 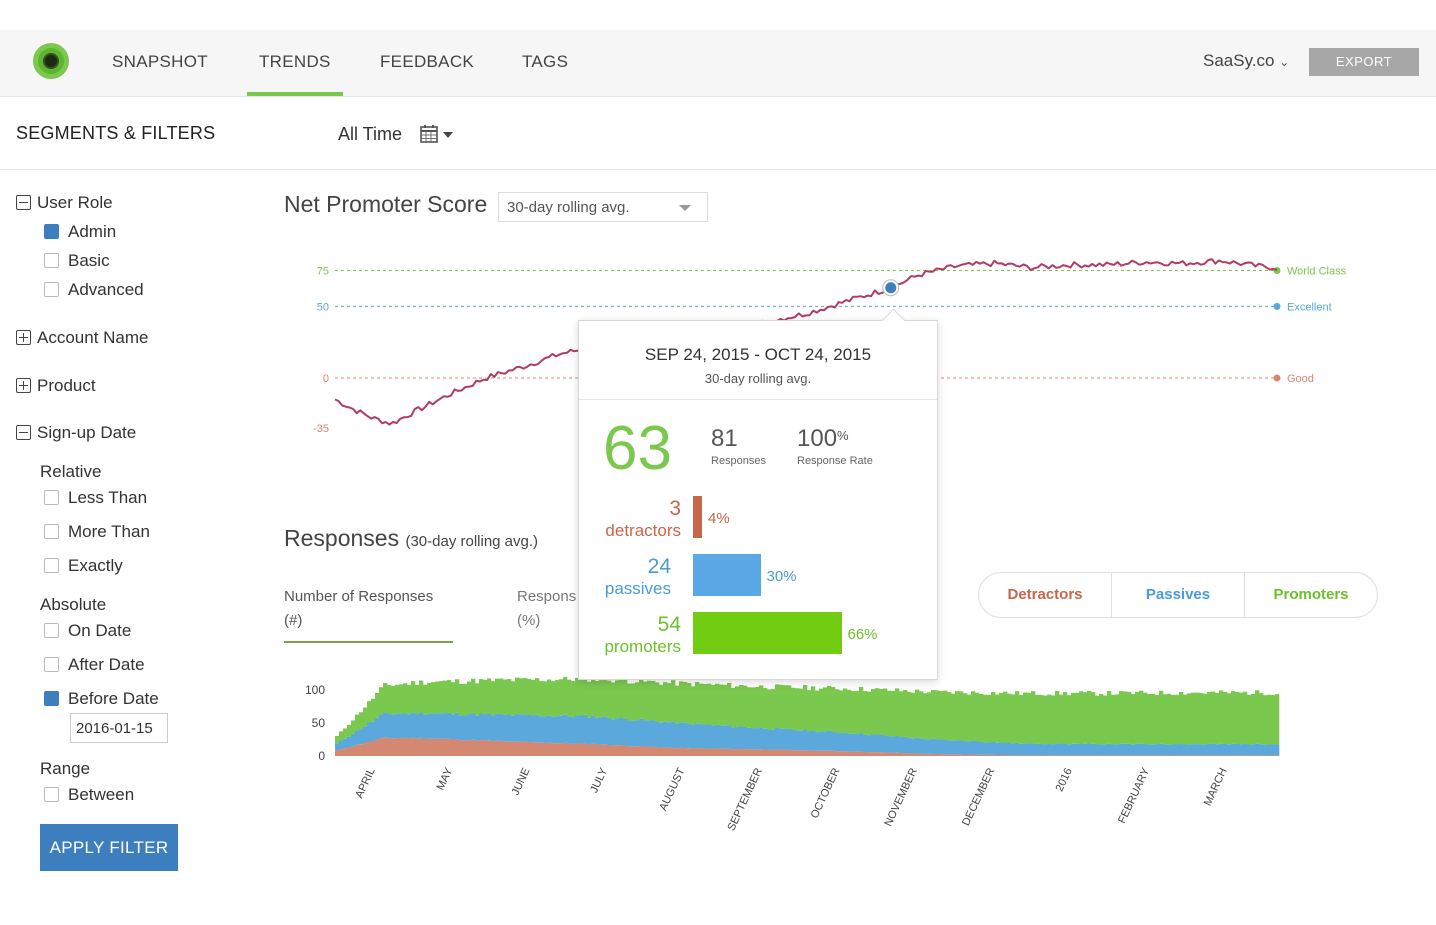 What do you see at coordinates (1364, 62) in the screenshot?
I see `export-button: EXPORT` at bounding box center [1364, 62].